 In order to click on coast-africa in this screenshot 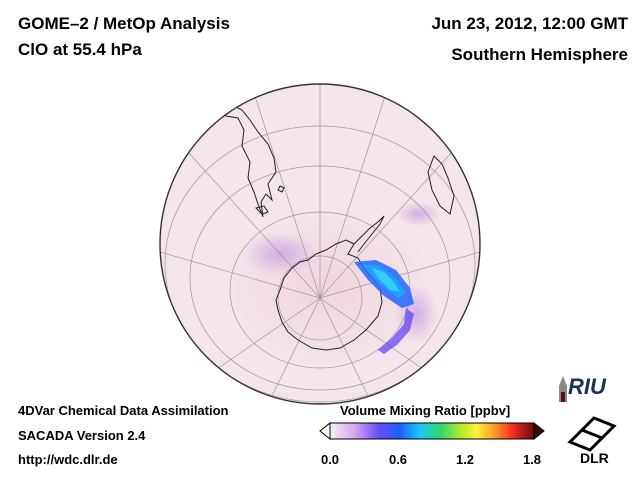, I will do `click(441, 185)`.